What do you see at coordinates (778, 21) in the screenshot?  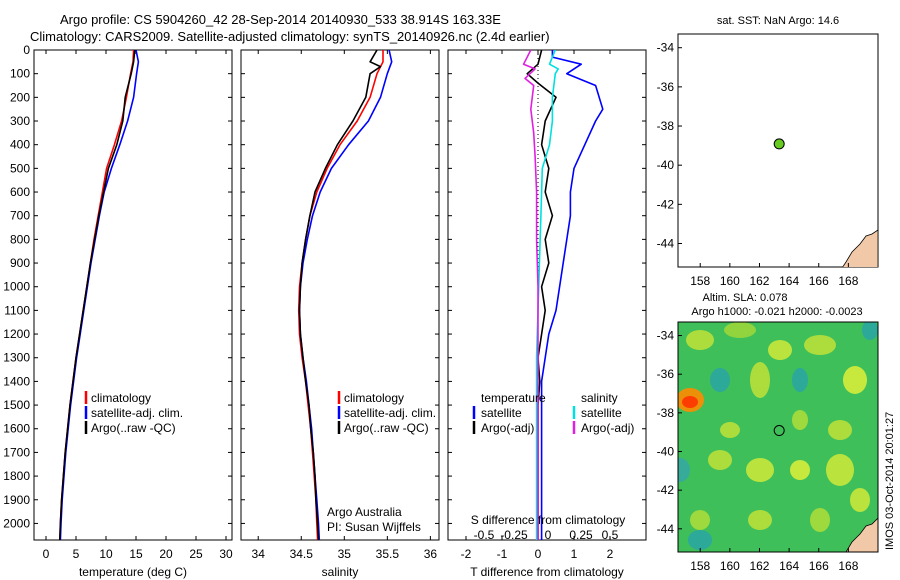 I see `sst-map-title: sat. SST: NaN Argo: 14.6` at bounding box center [778, 21].